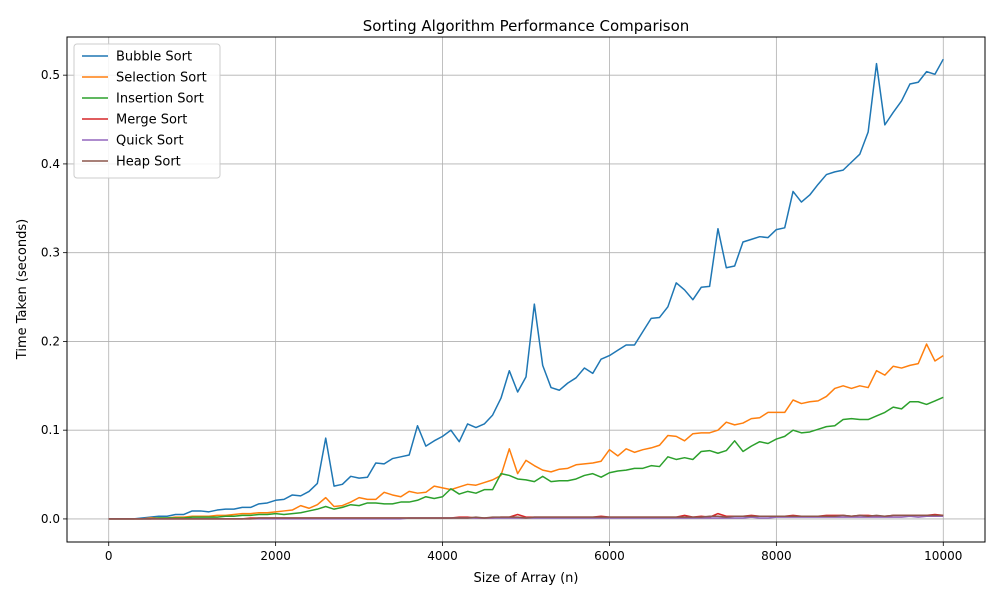 This screenshot has width=1000, height=600. Describe the element at coordinates (22, 289) in the screenshot. I see `y-axis-label: Time Taken (seconds)` at that location.